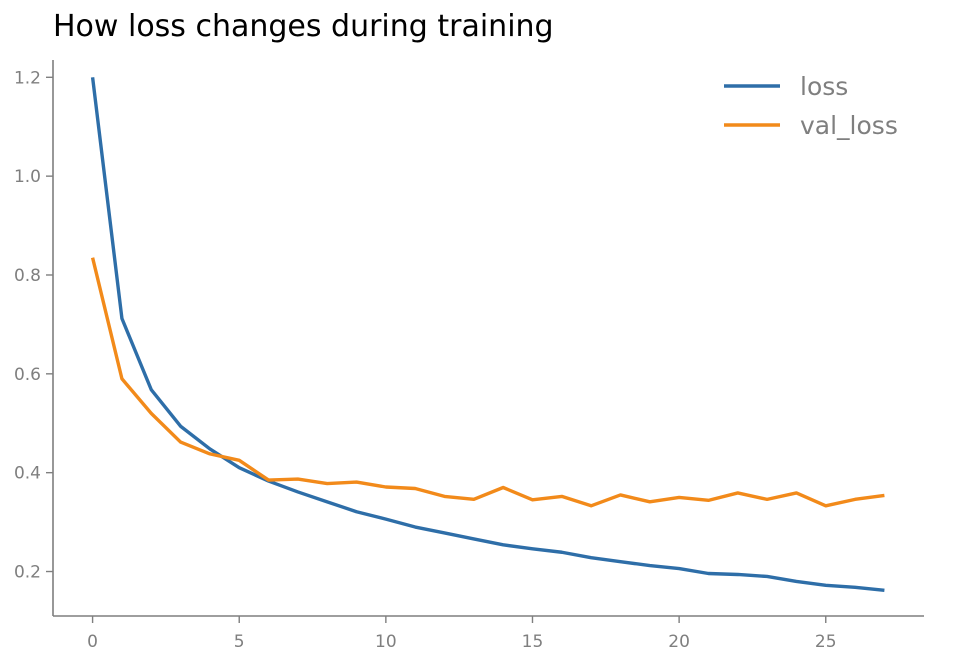  Describe the element at coordinates (849, 125) in the screenshot. I see `legend-label-val-loss: val_loss` at that location.